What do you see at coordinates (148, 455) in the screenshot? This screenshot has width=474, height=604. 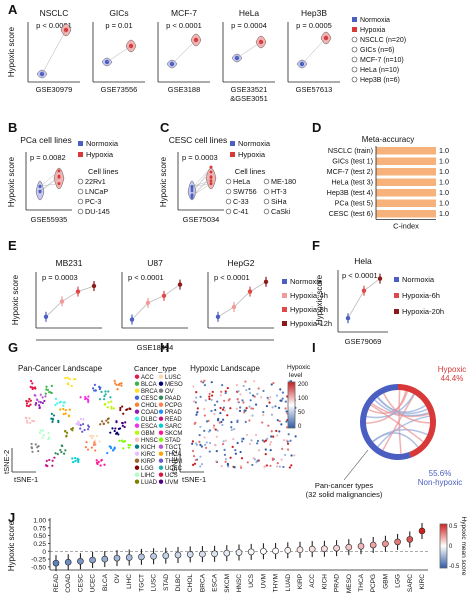 I see `panel-g-legend-label-a11: KIRC` at bounding box center [148, 455].